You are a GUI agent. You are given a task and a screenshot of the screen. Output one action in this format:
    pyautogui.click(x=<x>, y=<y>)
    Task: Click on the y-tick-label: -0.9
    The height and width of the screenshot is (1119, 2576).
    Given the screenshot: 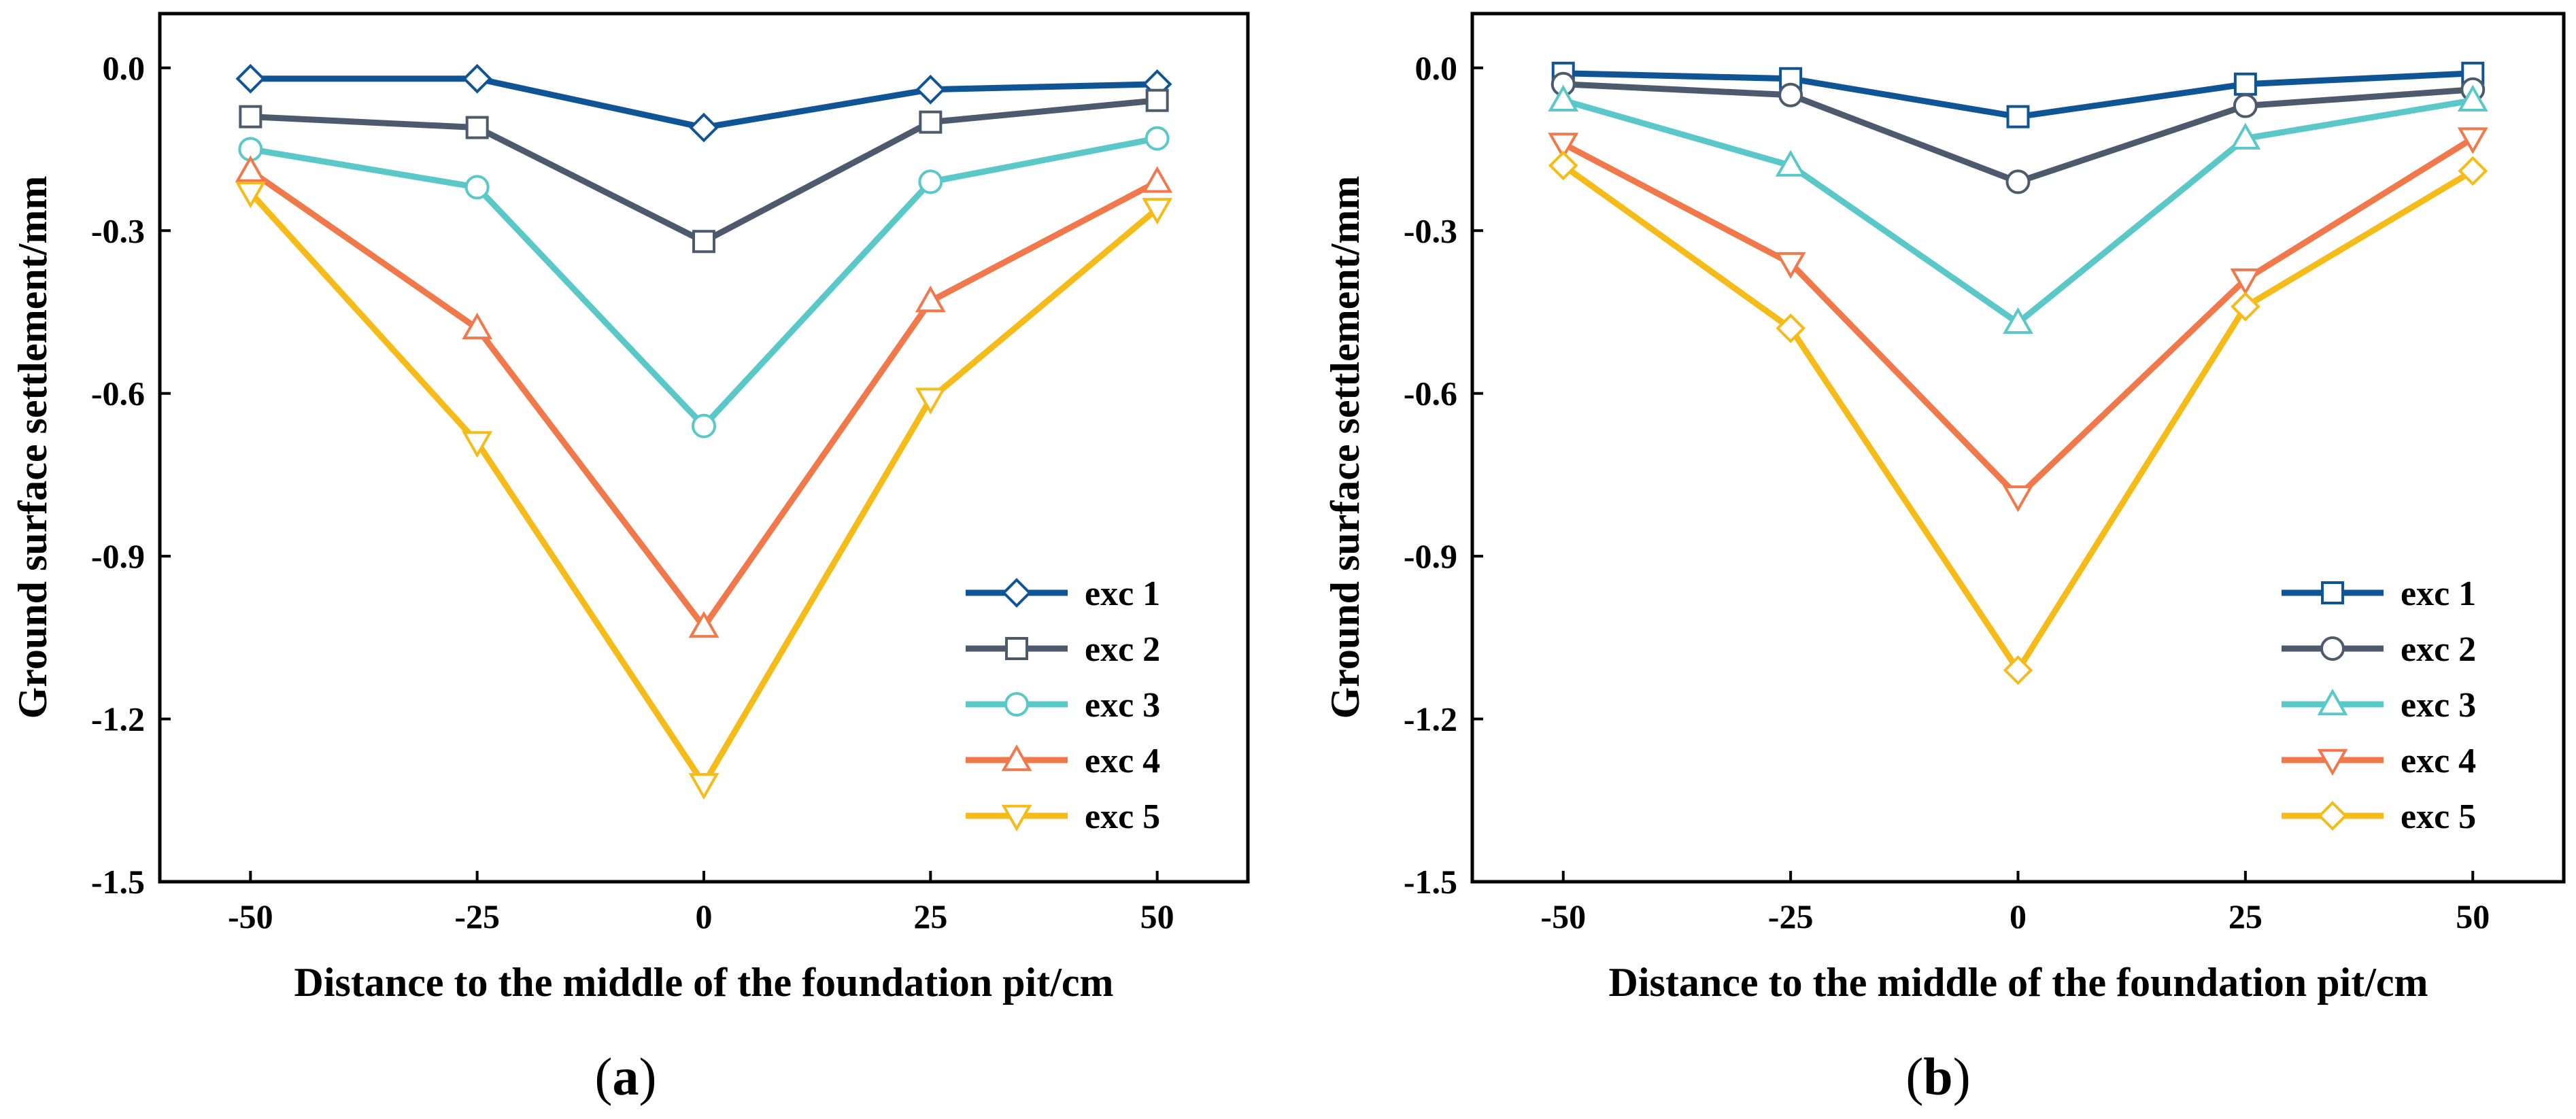 What is the action you would take?
    pyautogui.click(x=1430, y=556)
    